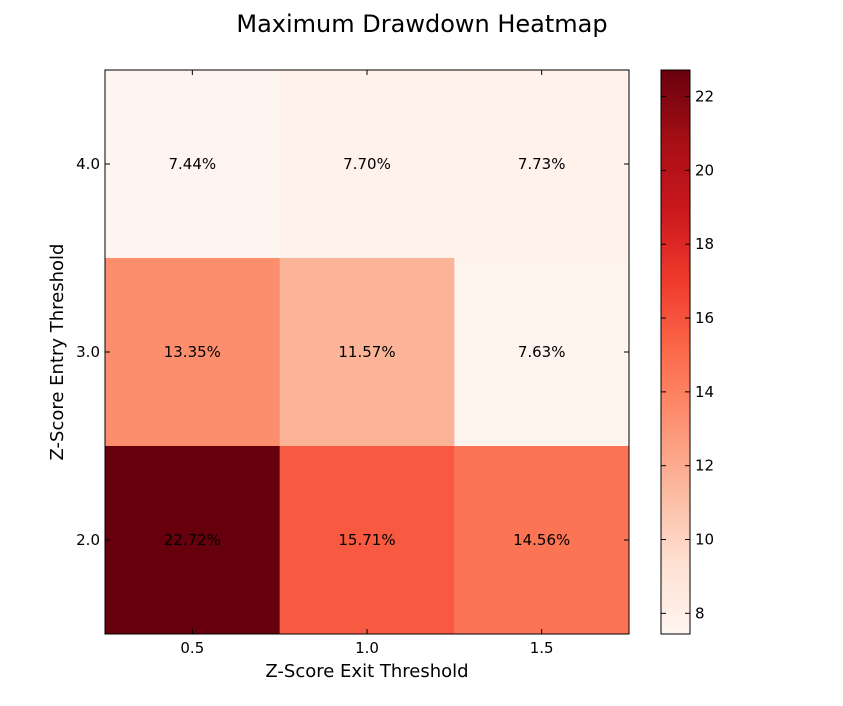 The image size is (843, 706). I want to click on cell-label-r0-c1: 7.70%, so click(367, 164).